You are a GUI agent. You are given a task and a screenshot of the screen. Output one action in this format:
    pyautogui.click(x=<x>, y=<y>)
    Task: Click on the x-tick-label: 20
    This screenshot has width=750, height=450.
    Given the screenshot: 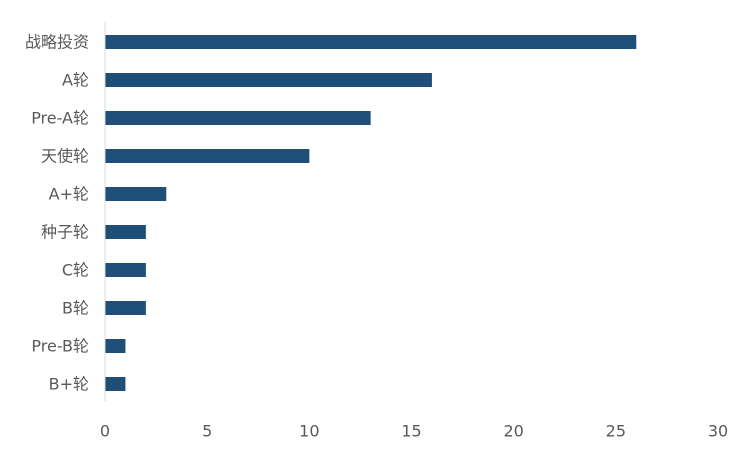 What is the action you would take?
    pyautogui.click(x=513, y=431)
    